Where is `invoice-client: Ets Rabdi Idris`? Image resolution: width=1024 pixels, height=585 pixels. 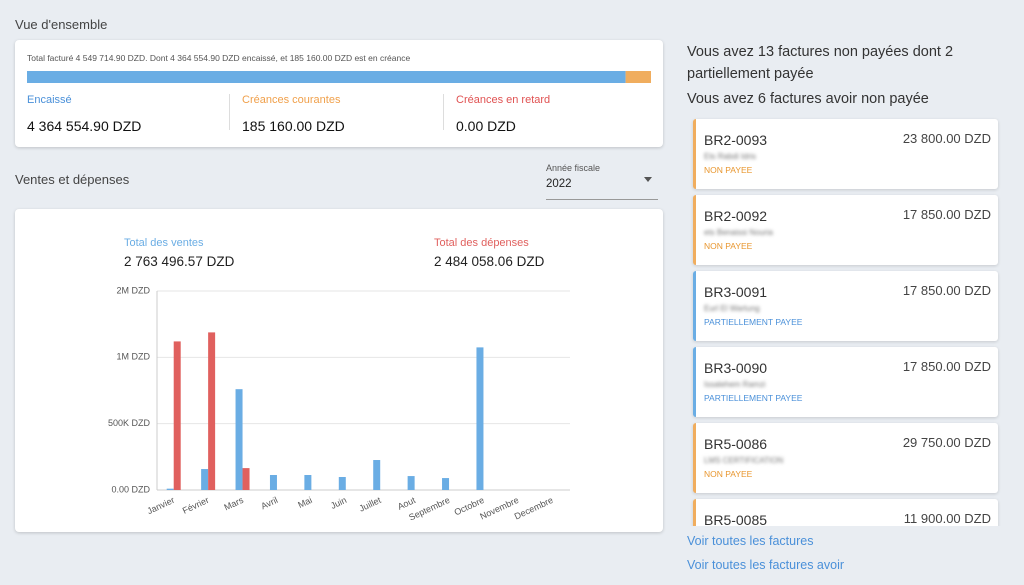
invoice-client: Ets Rabdi Idris is located at coordinates (730, 156).